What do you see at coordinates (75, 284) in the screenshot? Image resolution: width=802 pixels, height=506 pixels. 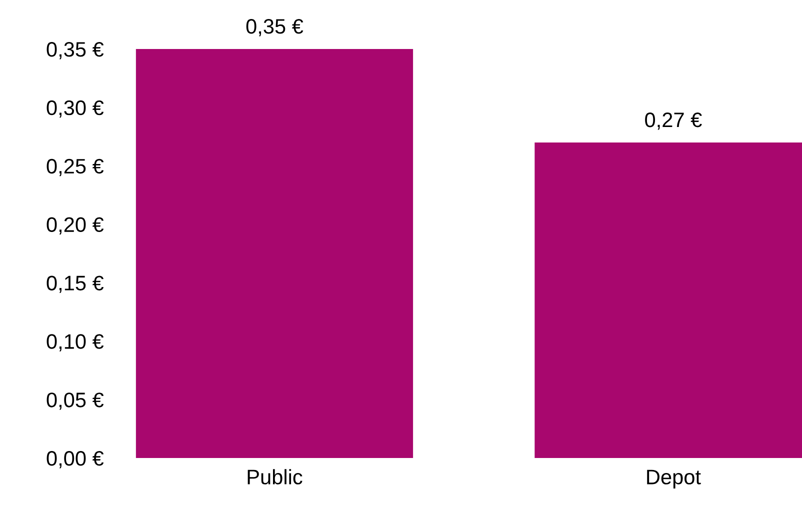 I see `y-tick-label: 0,15 €` at bounding box center [75, 284].